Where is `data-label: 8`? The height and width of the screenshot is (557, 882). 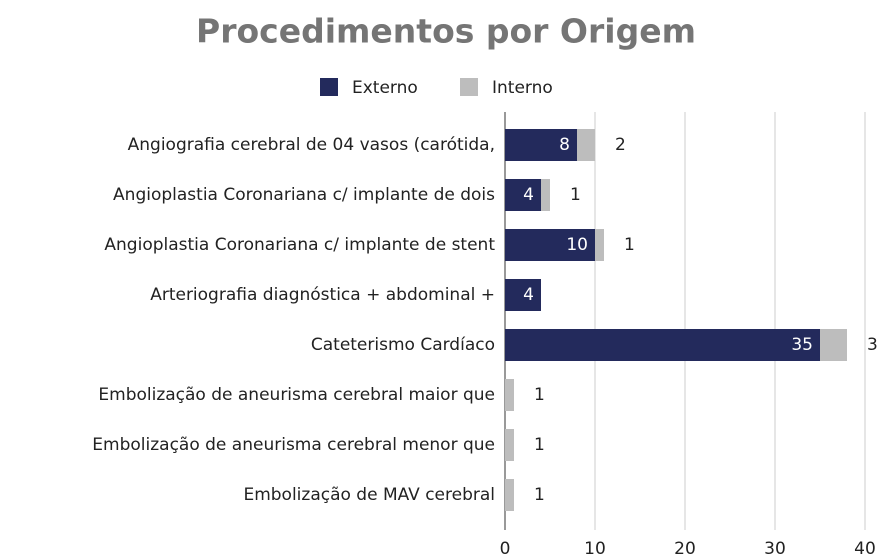
data-label: 8 is located at coordinates (564, 145).